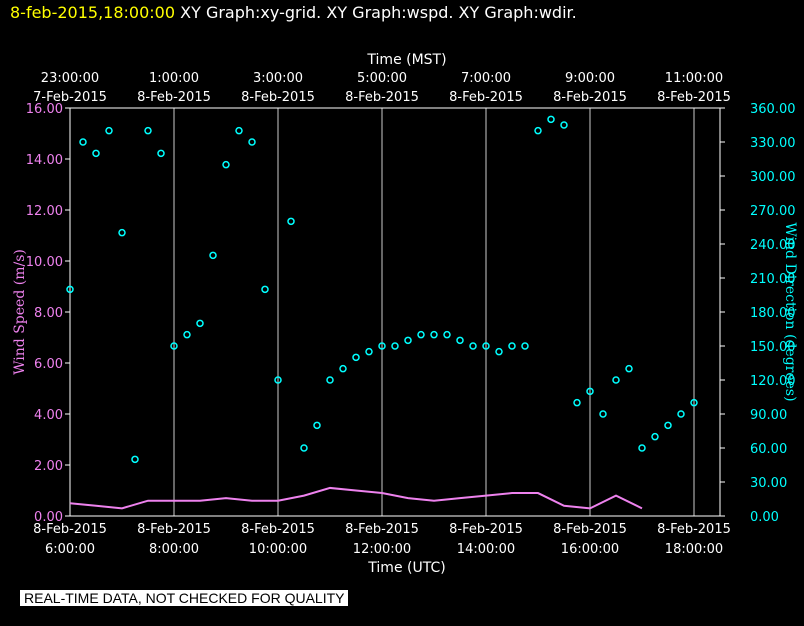  What do you see at coordinates (694, 78) in the screenshot?
I see `x-top-tick-time: 11:00:00` at bounding box center [694, 78].